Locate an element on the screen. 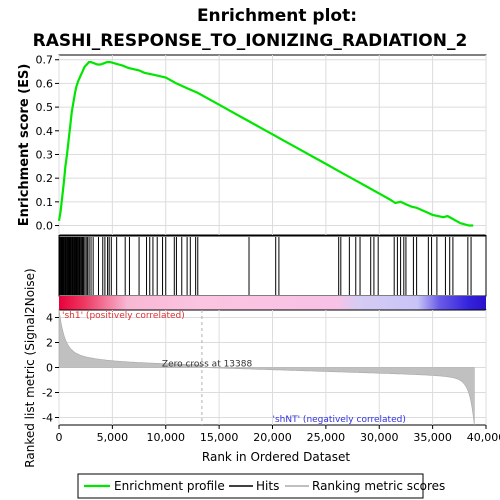 This screenshot has height=500, width=500. es-y-tick-label: 0.4 is located at coordinates (45, 131).